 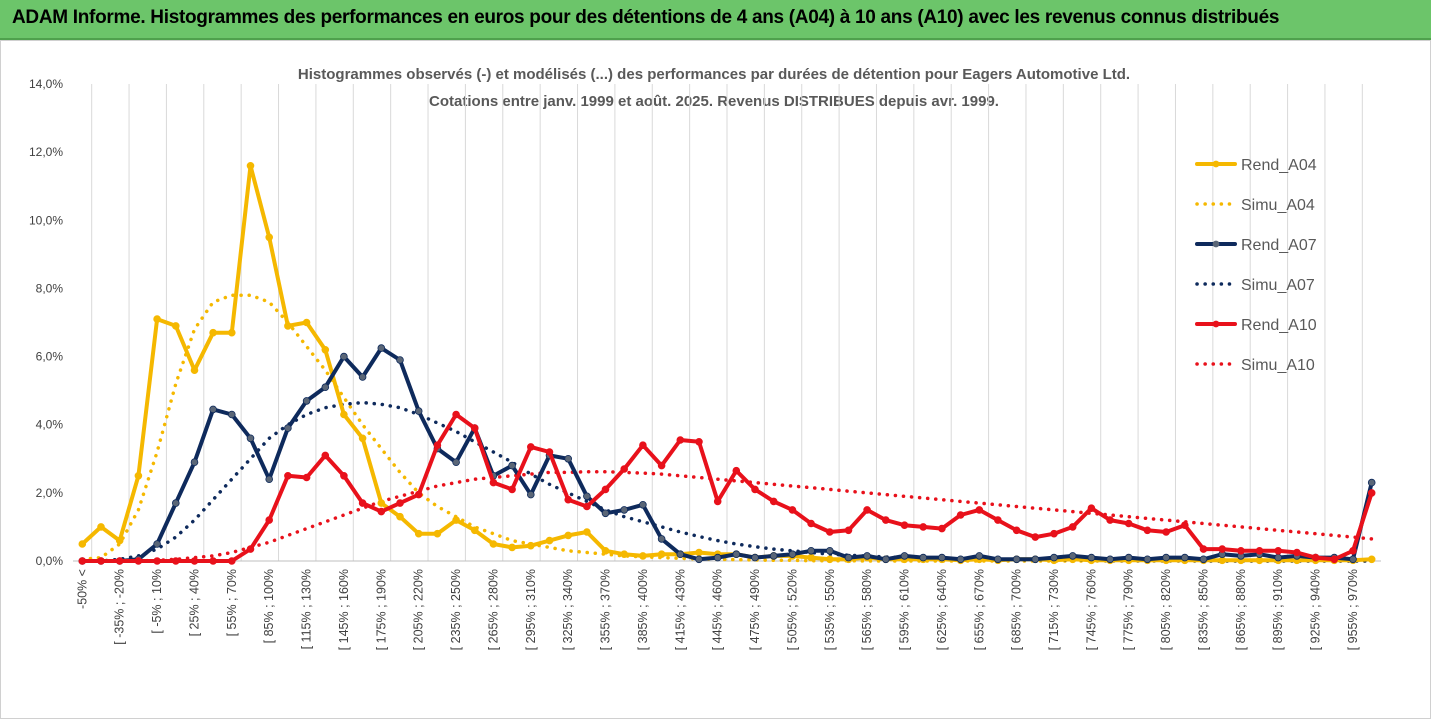 What do you see at coordinates (568, 609) in the screenshot?
I see `x-tick-label: [ 325% ; 340%` at bounding box center [568, 609].